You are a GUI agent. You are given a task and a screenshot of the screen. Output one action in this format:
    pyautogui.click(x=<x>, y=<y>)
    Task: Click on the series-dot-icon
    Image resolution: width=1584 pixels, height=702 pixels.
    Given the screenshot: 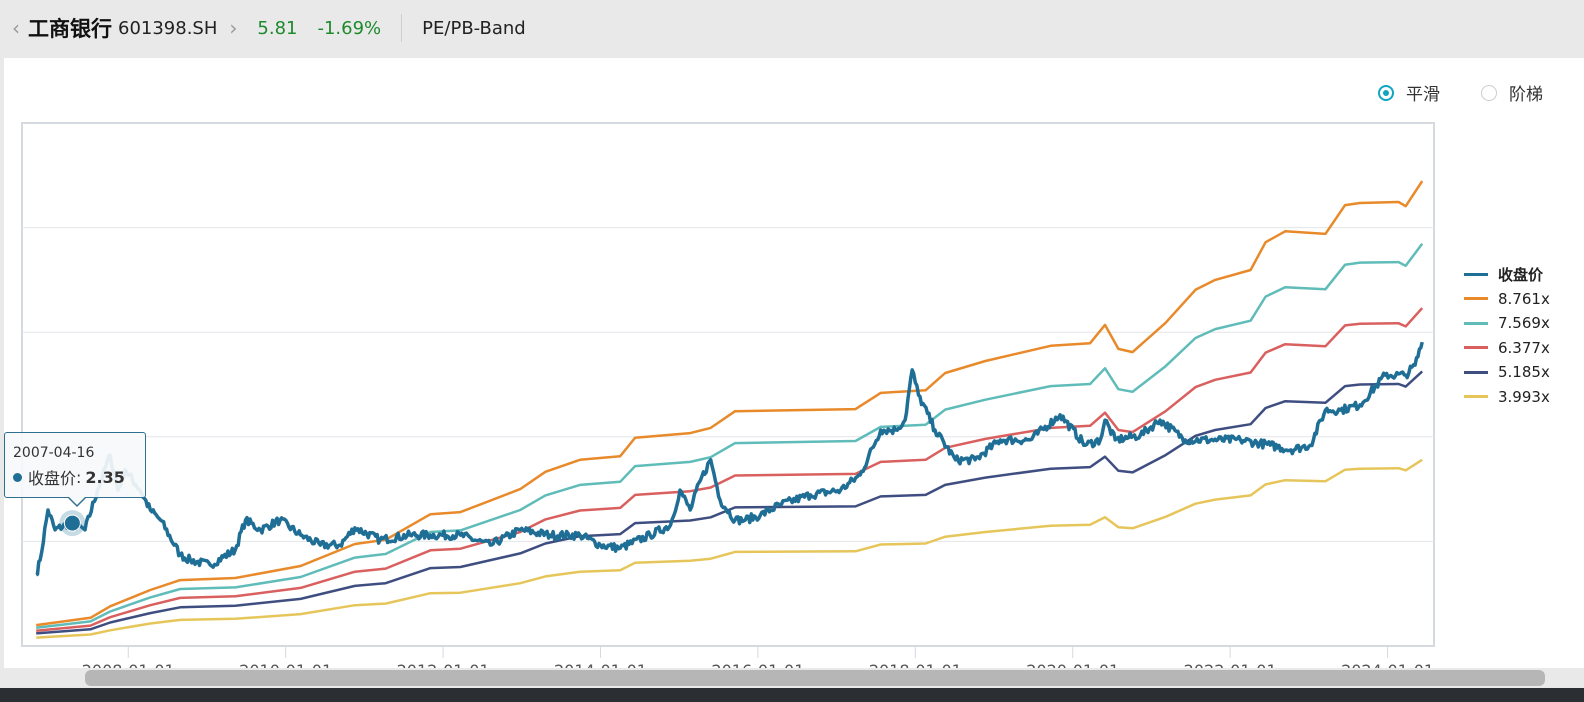 What is the action you would take?
    pyautogui.click(x=17, y=477)
    